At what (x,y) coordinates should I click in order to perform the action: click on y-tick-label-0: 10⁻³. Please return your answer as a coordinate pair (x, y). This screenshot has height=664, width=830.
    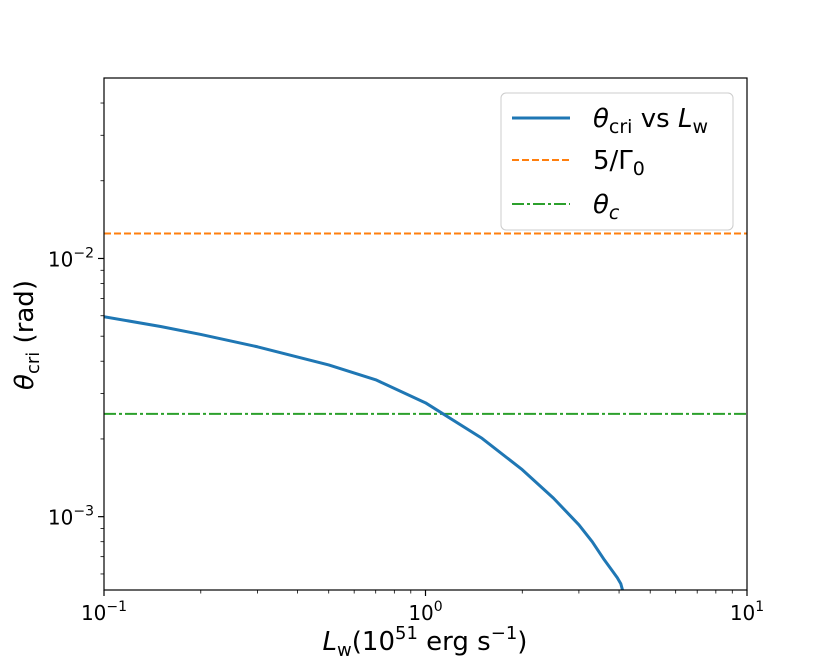
    Looking at the image, I should click on (71, 517).